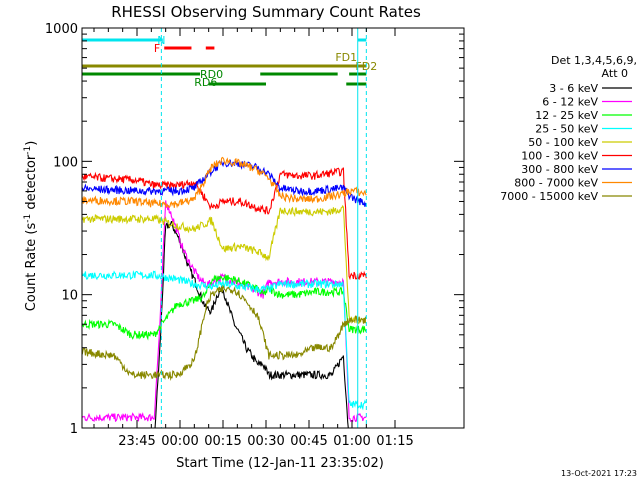 The height and width of the screenshot is (480, 640). I want to click on x-axis-label-text: Start Time (12-Jan-11 23:35:02), so click(280, 463).